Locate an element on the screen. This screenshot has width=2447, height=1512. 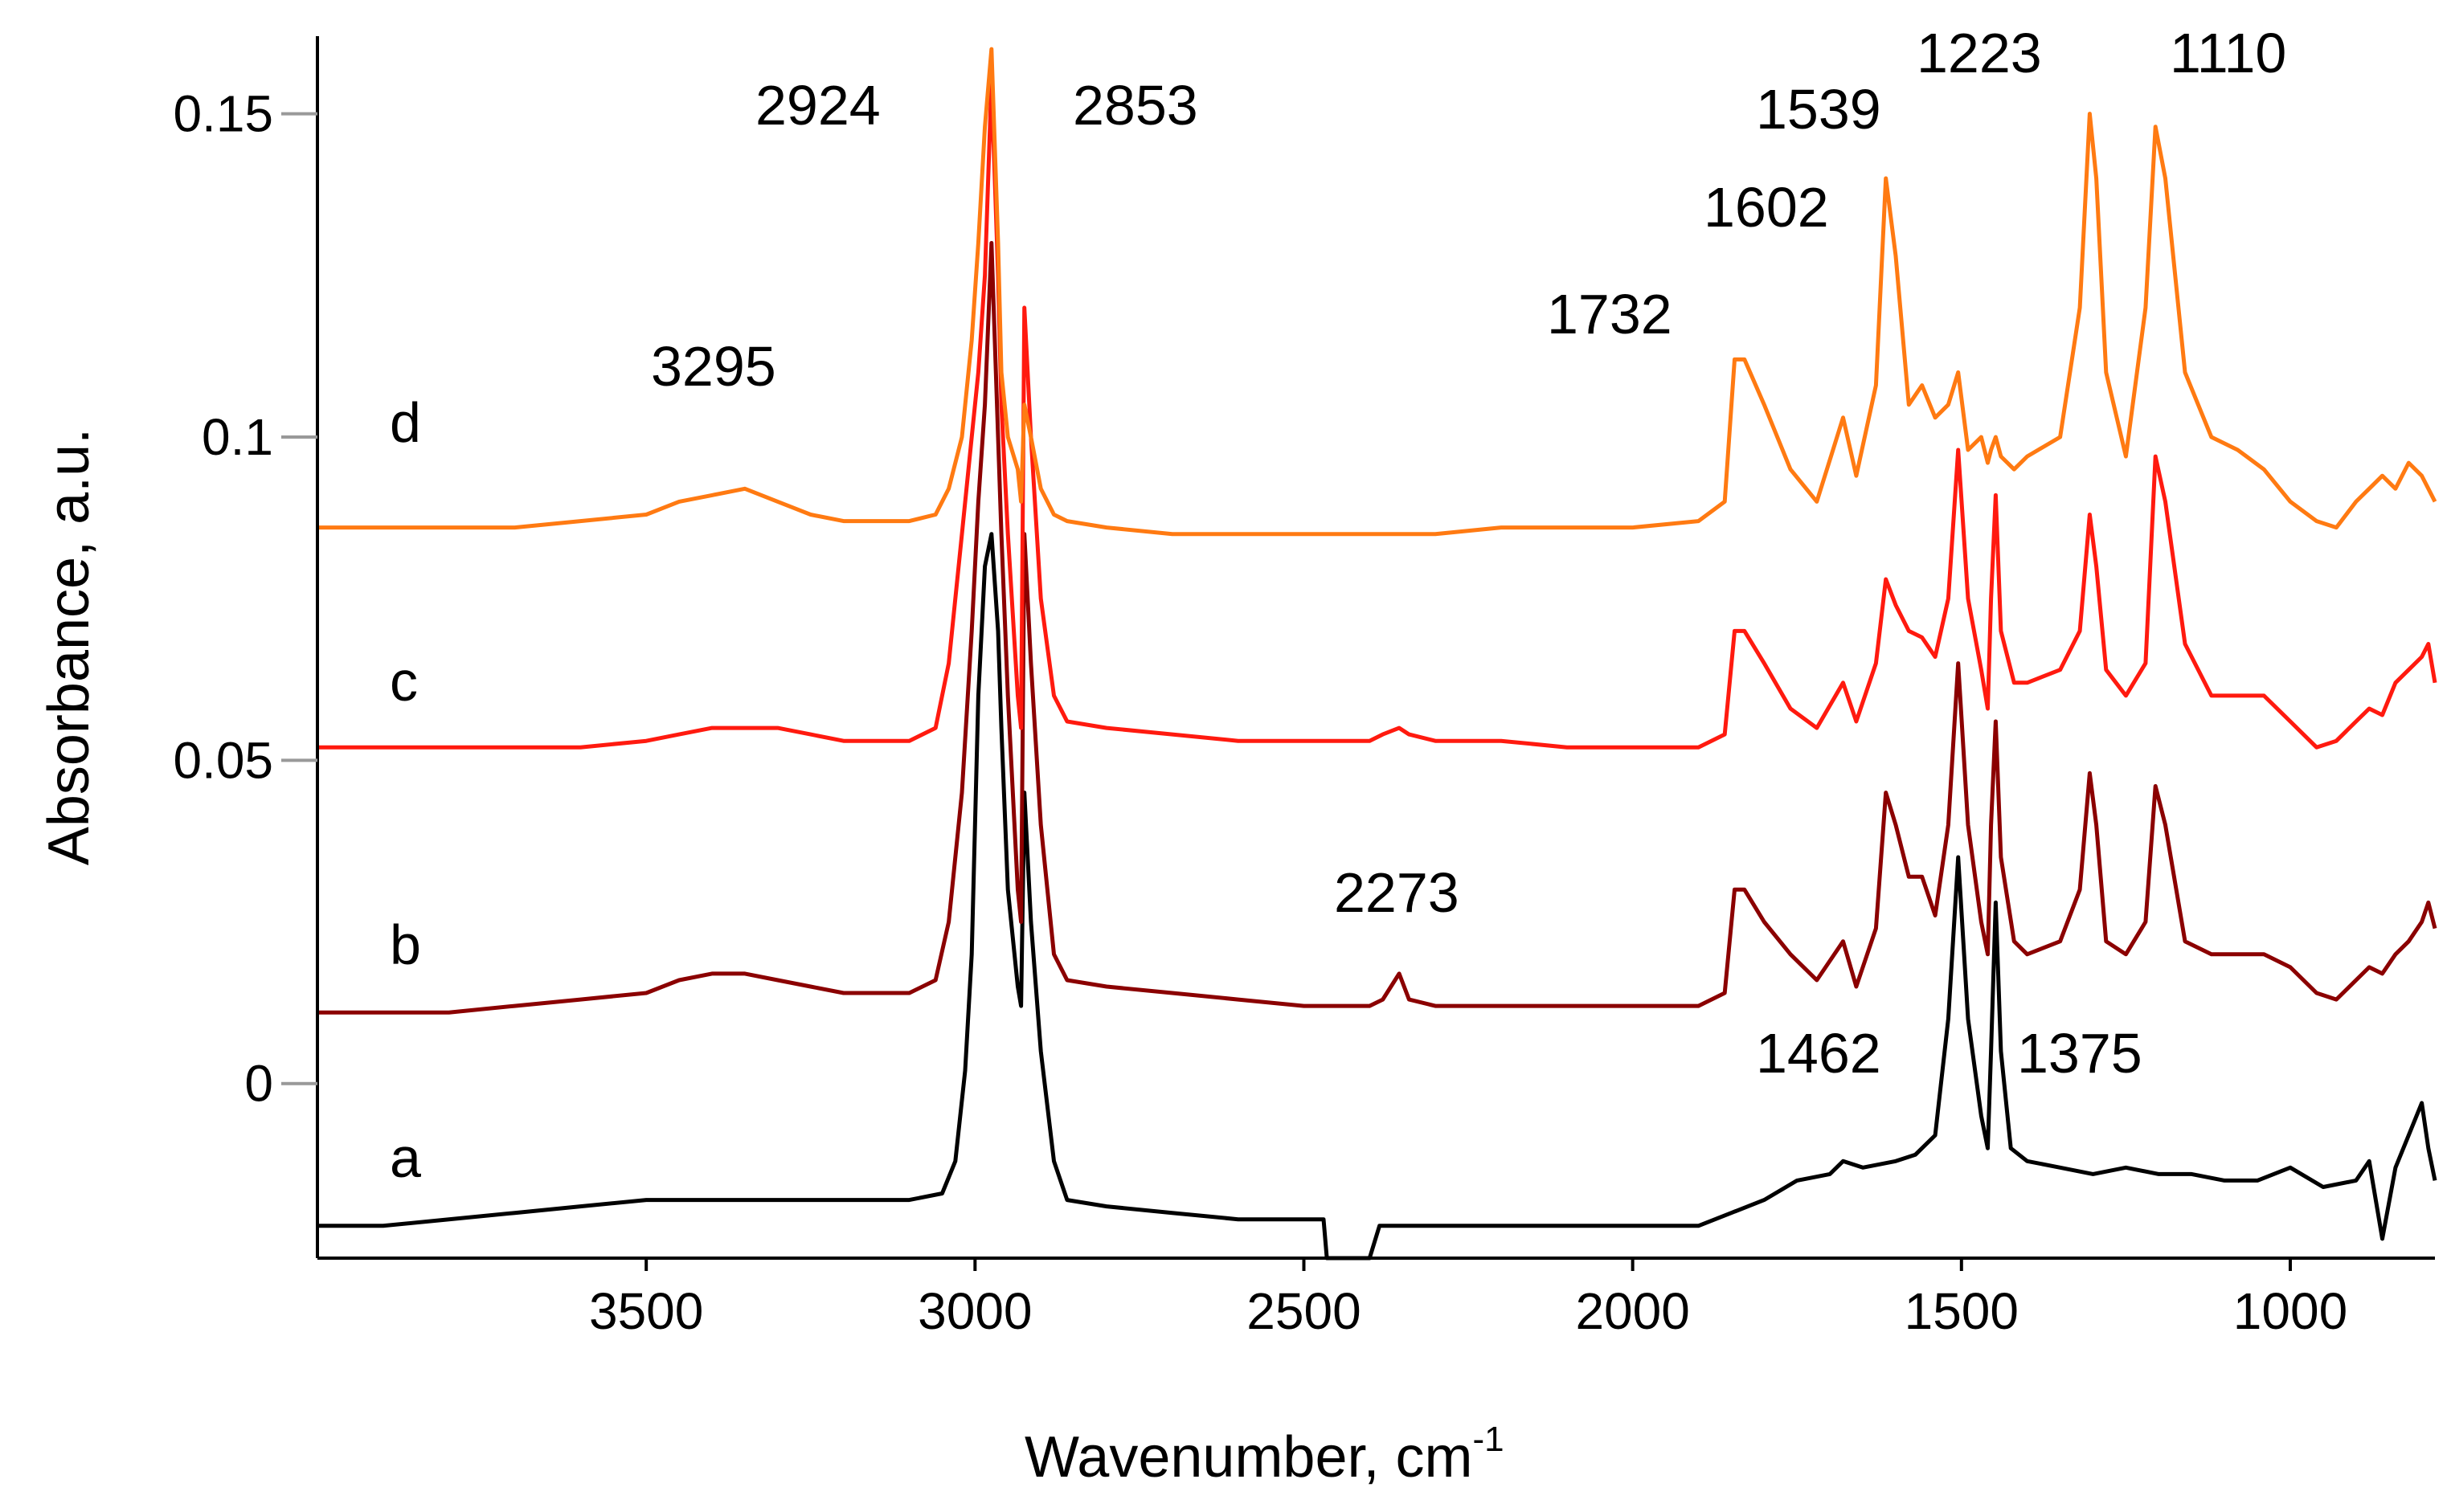
peak-label-2924: 2924 is located at coordinates (818, 105).